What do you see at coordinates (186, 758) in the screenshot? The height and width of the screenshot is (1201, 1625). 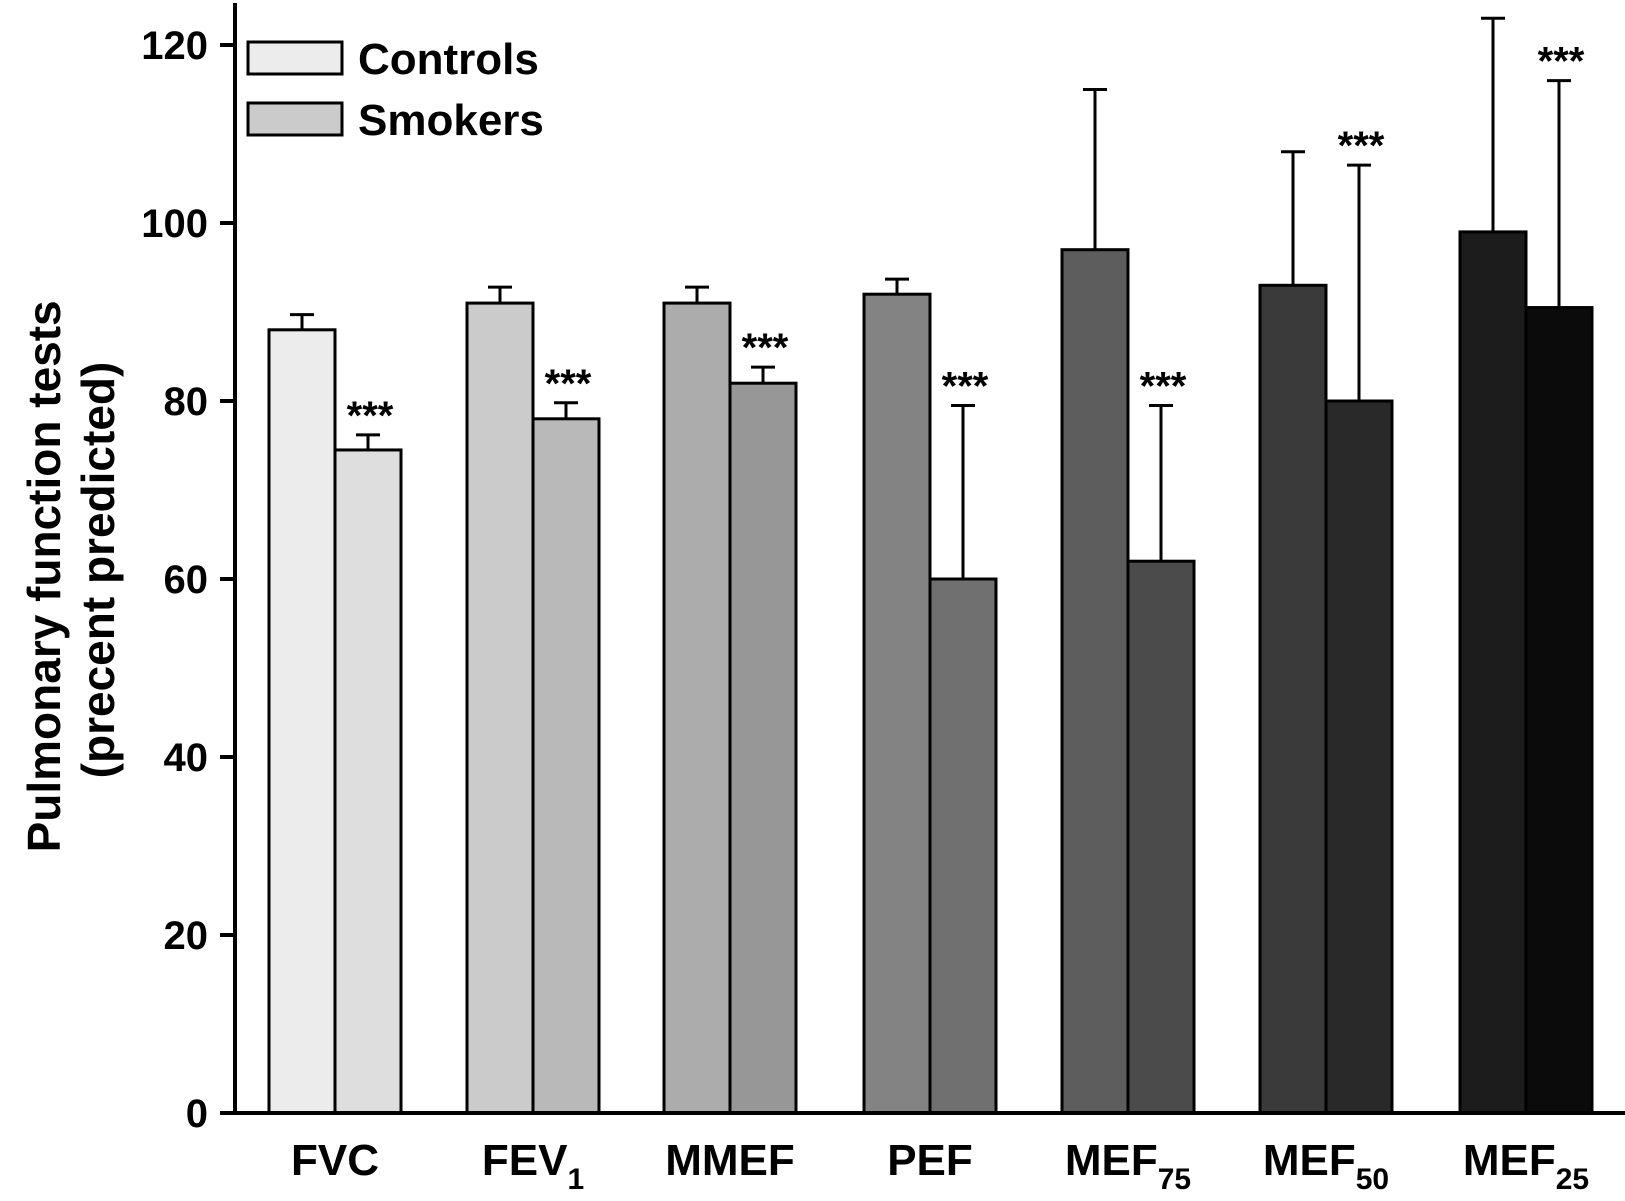 I see `y-tick-label: 40` at bounding box center [186, 758].